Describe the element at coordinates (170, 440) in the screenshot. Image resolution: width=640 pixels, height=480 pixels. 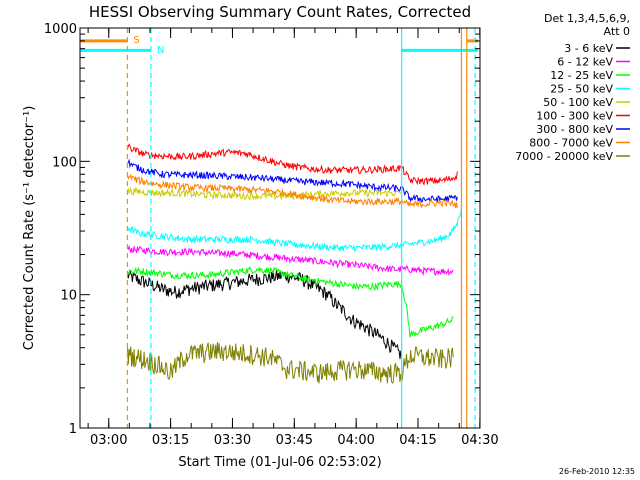
I see `x-tick-label: 03:15` at that location.